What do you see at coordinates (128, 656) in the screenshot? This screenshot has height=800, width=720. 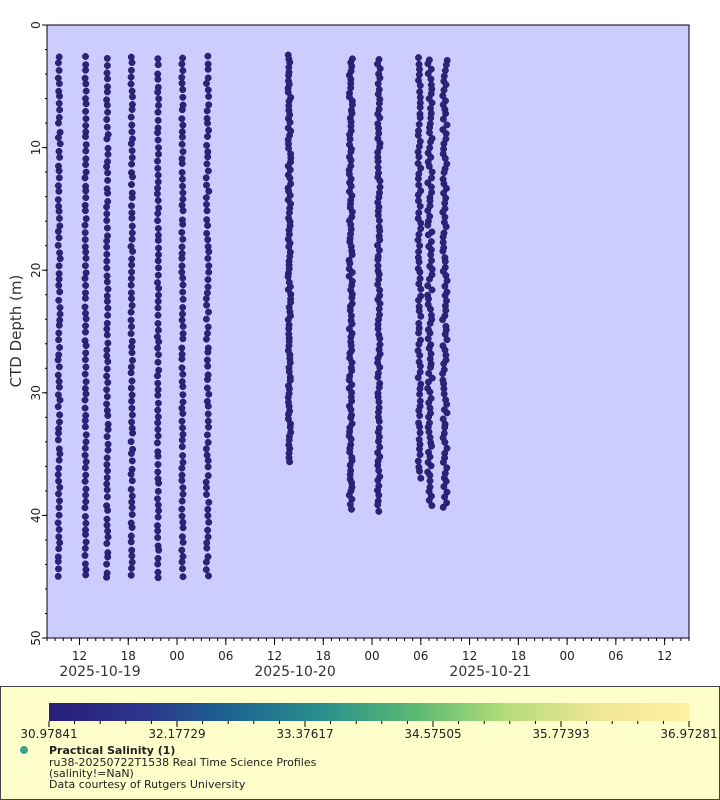 I see `x-tick-label: 18` at bounding box center [128, 656].